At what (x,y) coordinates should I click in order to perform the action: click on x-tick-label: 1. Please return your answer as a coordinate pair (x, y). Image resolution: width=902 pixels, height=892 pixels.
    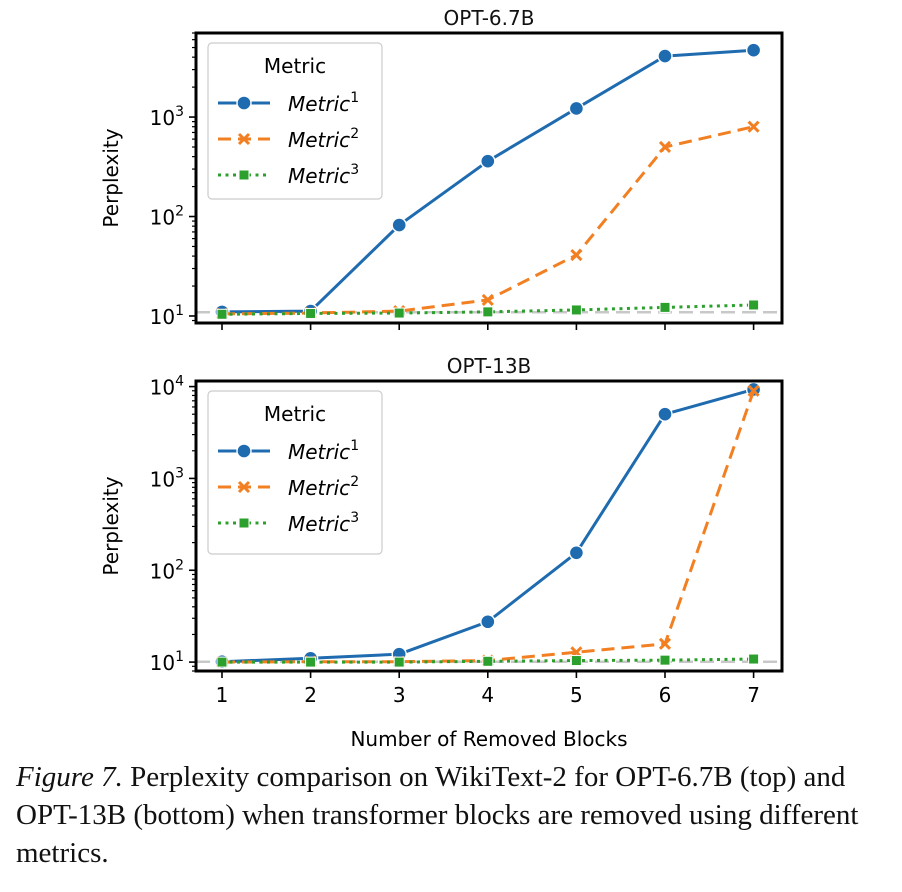
    Looking at the image, I should click on (222, 695).